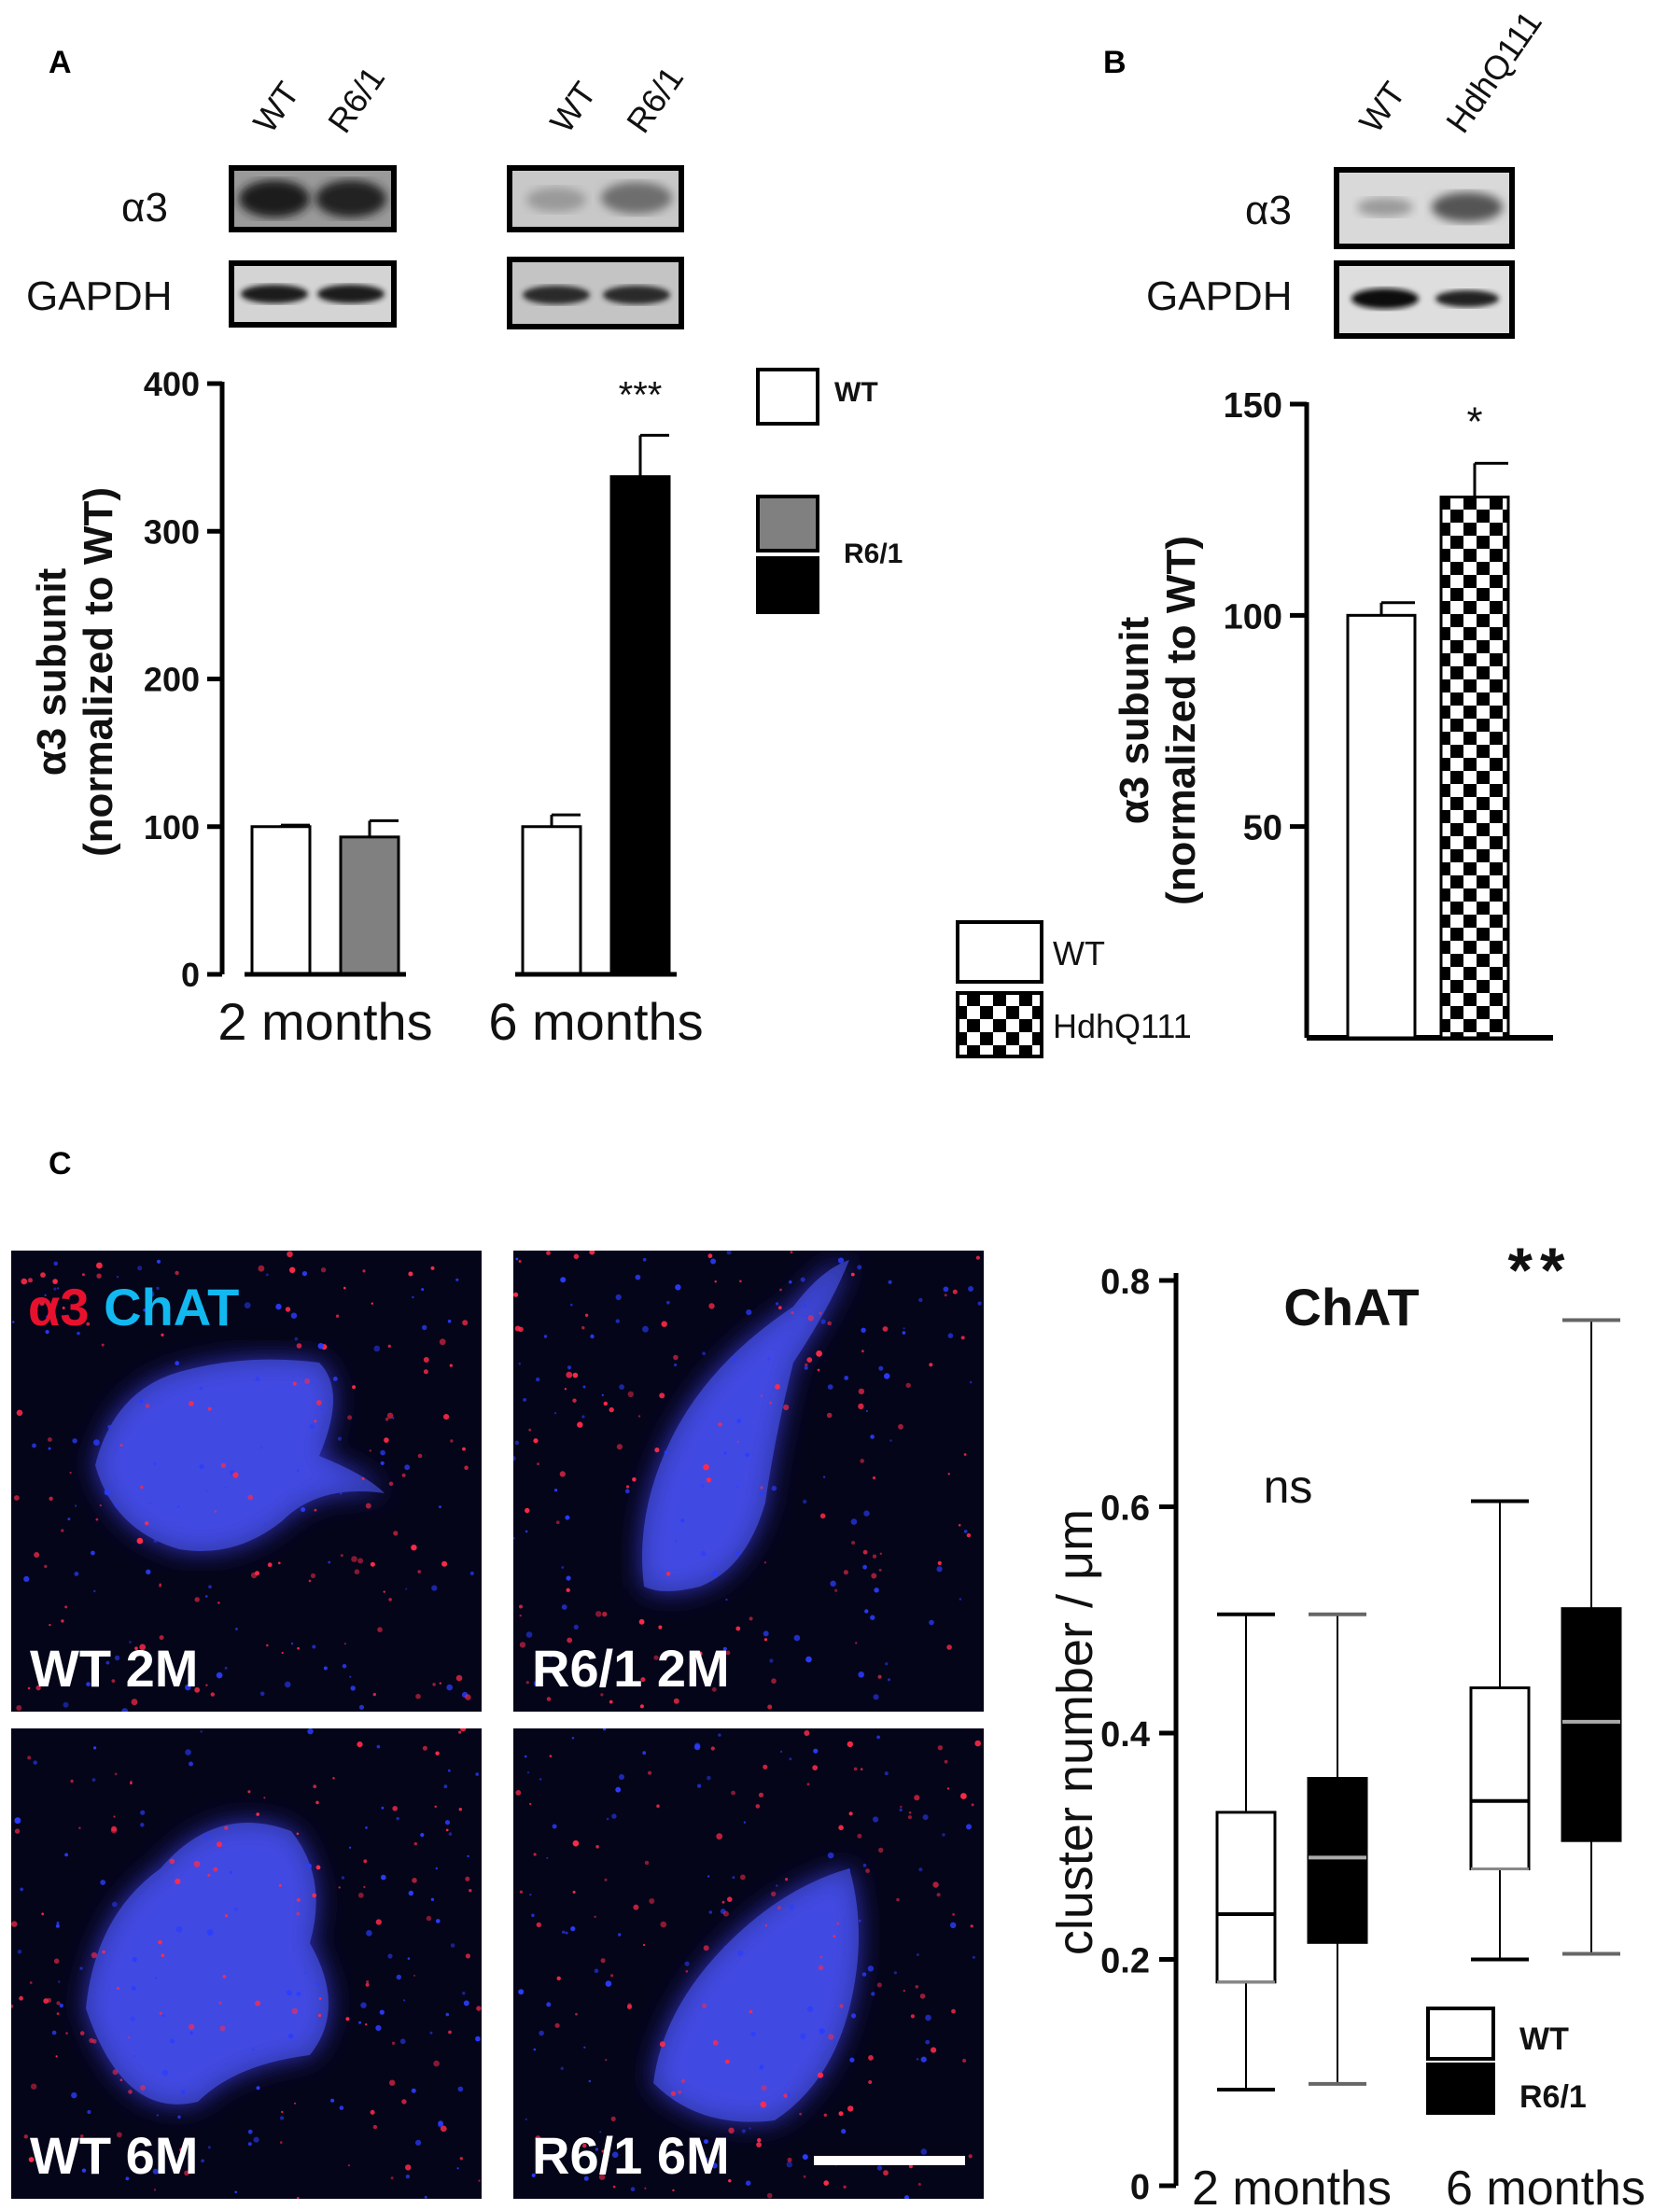  Describe the element at coordinates (1074, 989) in the screenshot. I see `chart-b-legend: WT HdhQ111` at that location.